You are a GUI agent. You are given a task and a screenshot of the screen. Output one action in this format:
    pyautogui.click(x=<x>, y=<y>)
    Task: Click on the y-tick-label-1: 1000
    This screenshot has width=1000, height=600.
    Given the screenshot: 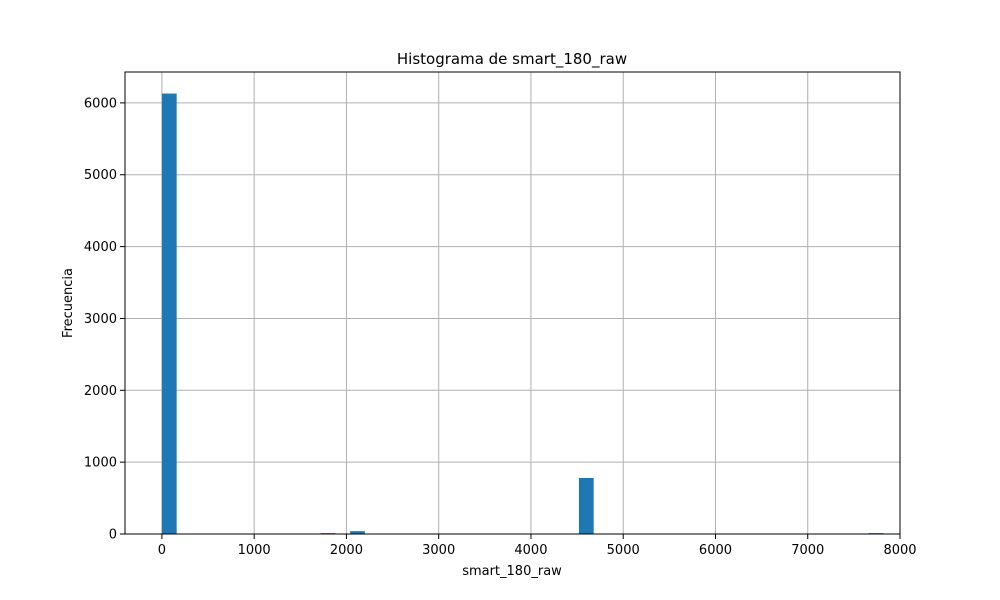 What is the action you would take?
    pyautogui.click(x=100, y=463)
    